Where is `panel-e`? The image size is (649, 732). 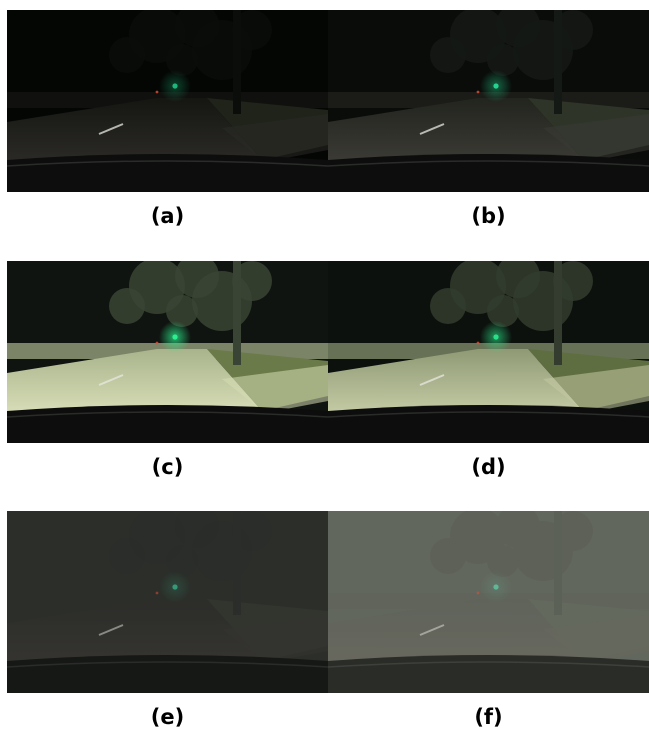
panel-e is located at coordinates (167, 602).